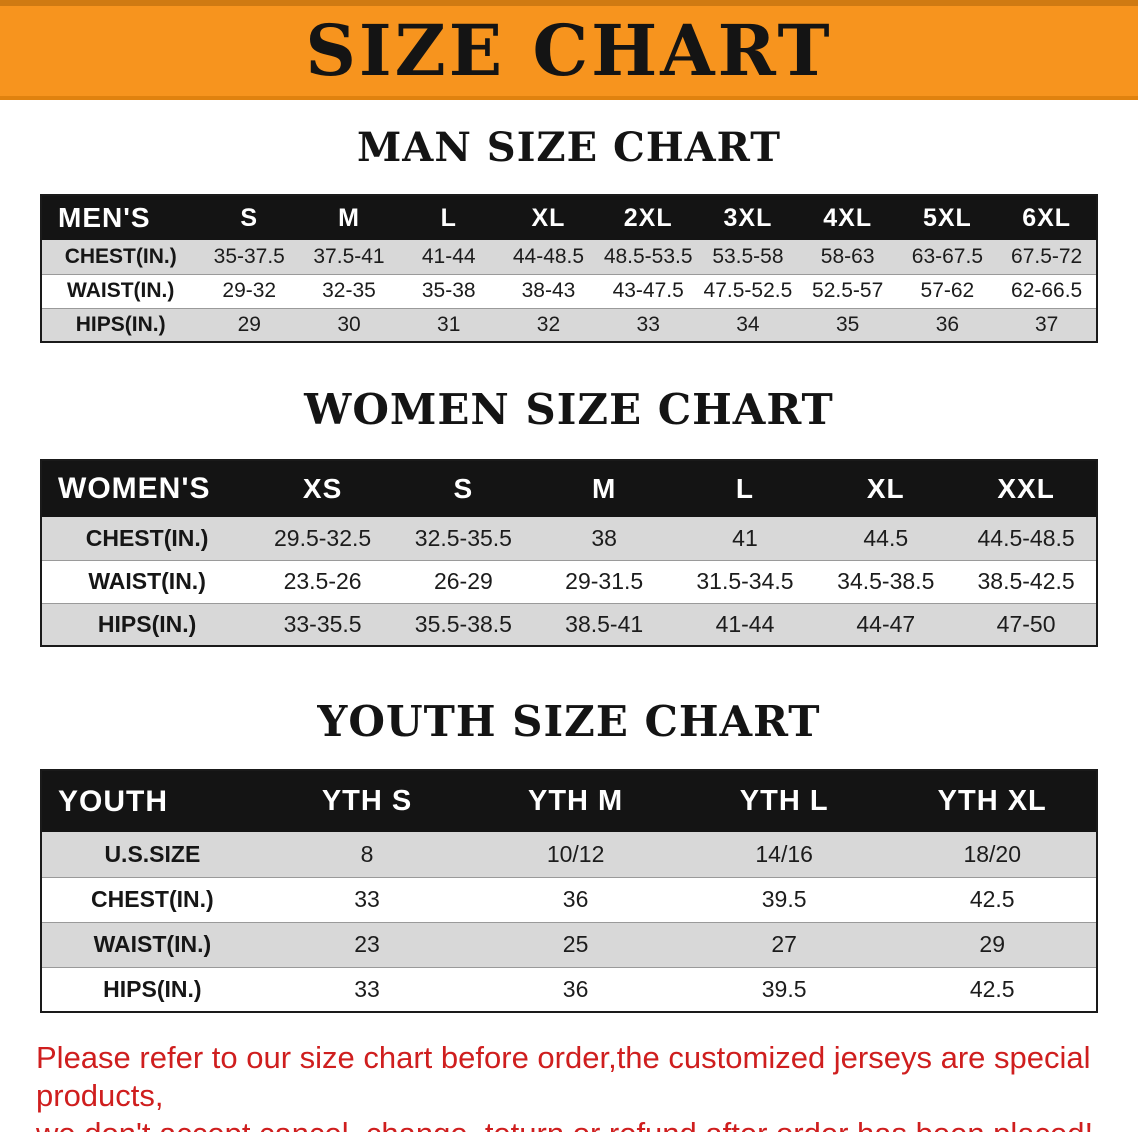 The width and height of the screenshot is (1138, 1132). I want to click on table-header-row: MEN'S S M L XL 2XL 3XL 4XL 5XL 6XL, so click(569, 217).